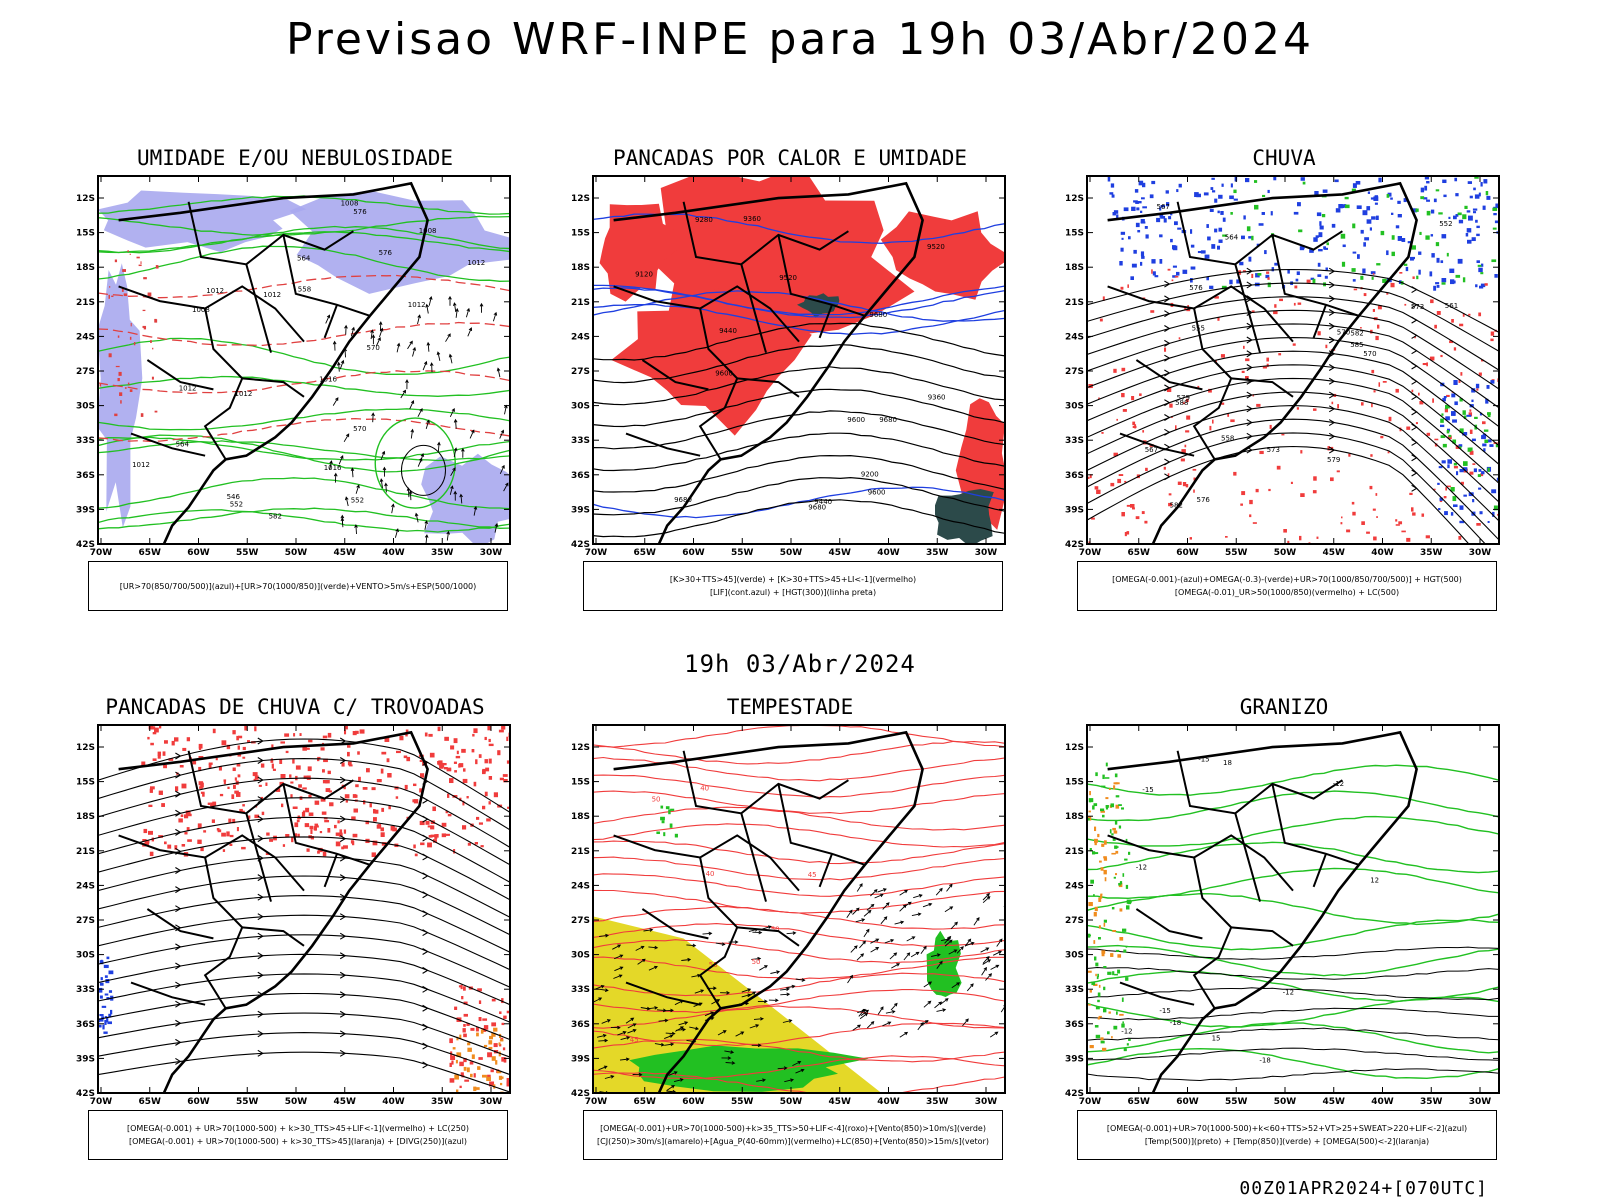 This screenshot has height=1200, width=1600. Describe the element at coordinates (580, 852) in the screenshot. I see `lat-label: 21S` at that location.